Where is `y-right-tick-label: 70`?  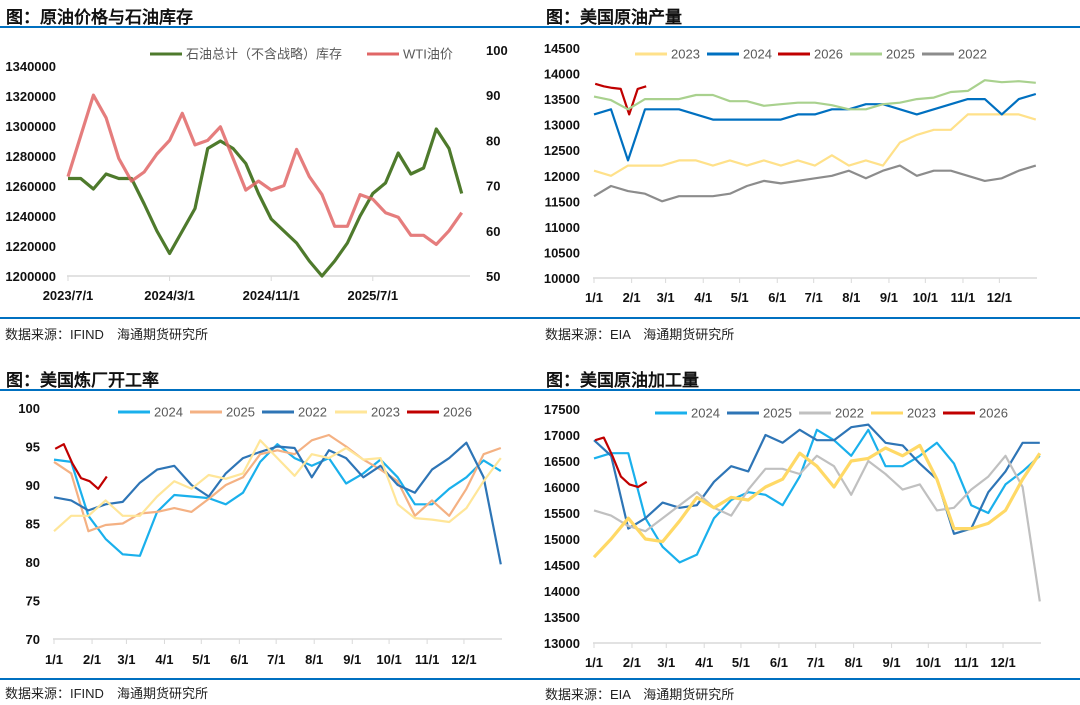
y-right-tick-label: 70 is located at coordinates (493, 186).